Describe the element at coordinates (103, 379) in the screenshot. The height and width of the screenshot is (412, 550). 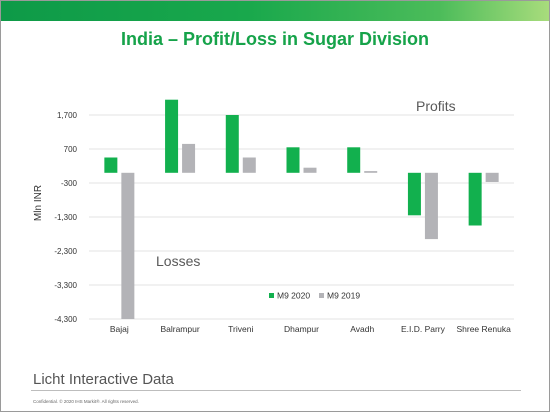
I see `brand-label: Licht Interactive Data` at that location.